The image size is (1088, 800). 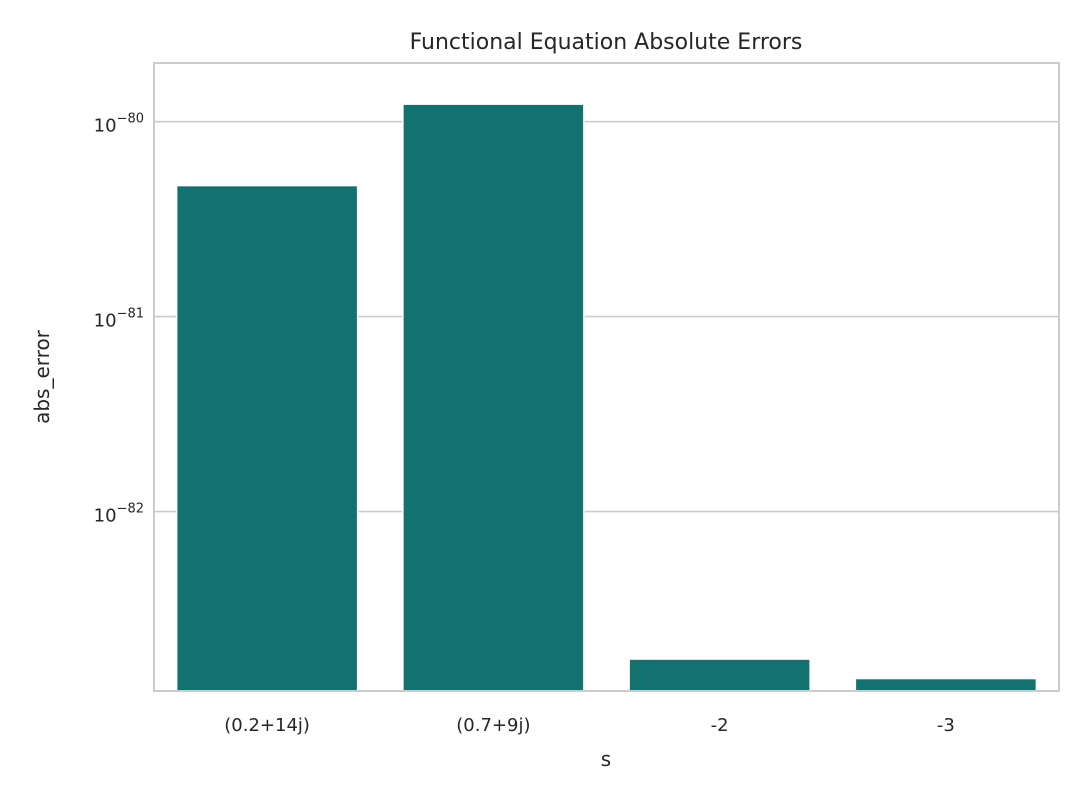 I want to click on y-tick-label: 10−81, so click(x=119, y=319).